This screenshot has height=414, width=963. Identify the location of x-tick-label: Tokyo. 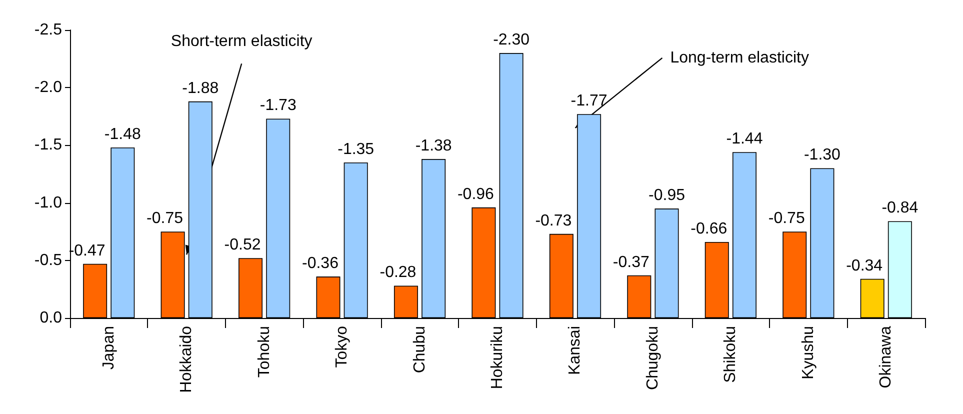
(342, 347).